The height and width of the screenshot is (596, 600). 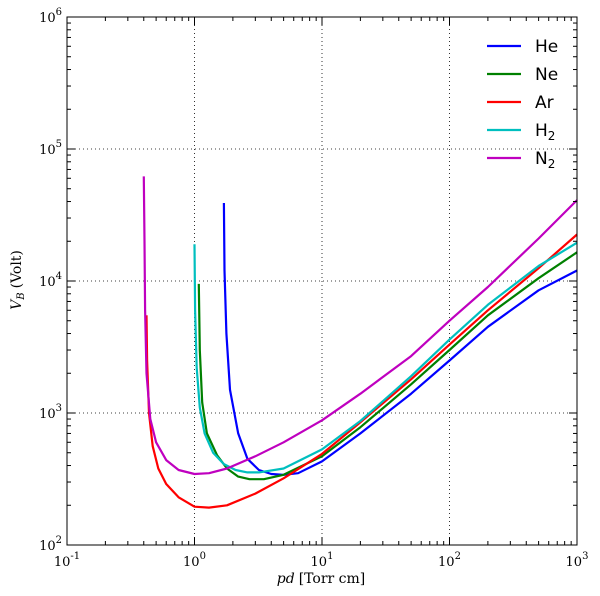 I want to click on x-axis-unit: [Torr cm], so click(x=332, y=579).